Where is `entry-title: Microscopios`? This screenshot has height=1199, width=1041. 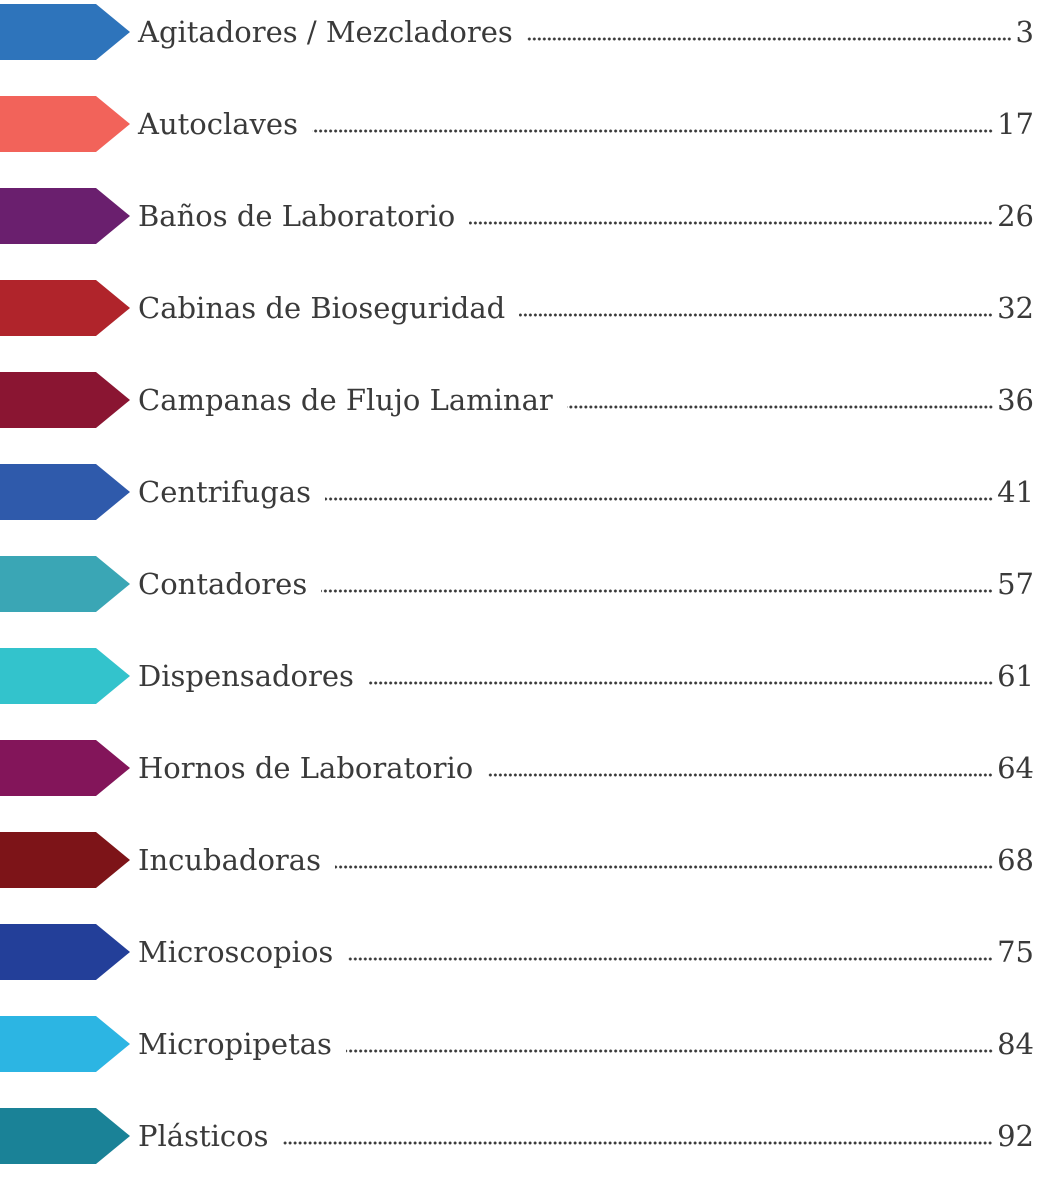
entry-title: Microscopios is located at coordinates (236, 952).